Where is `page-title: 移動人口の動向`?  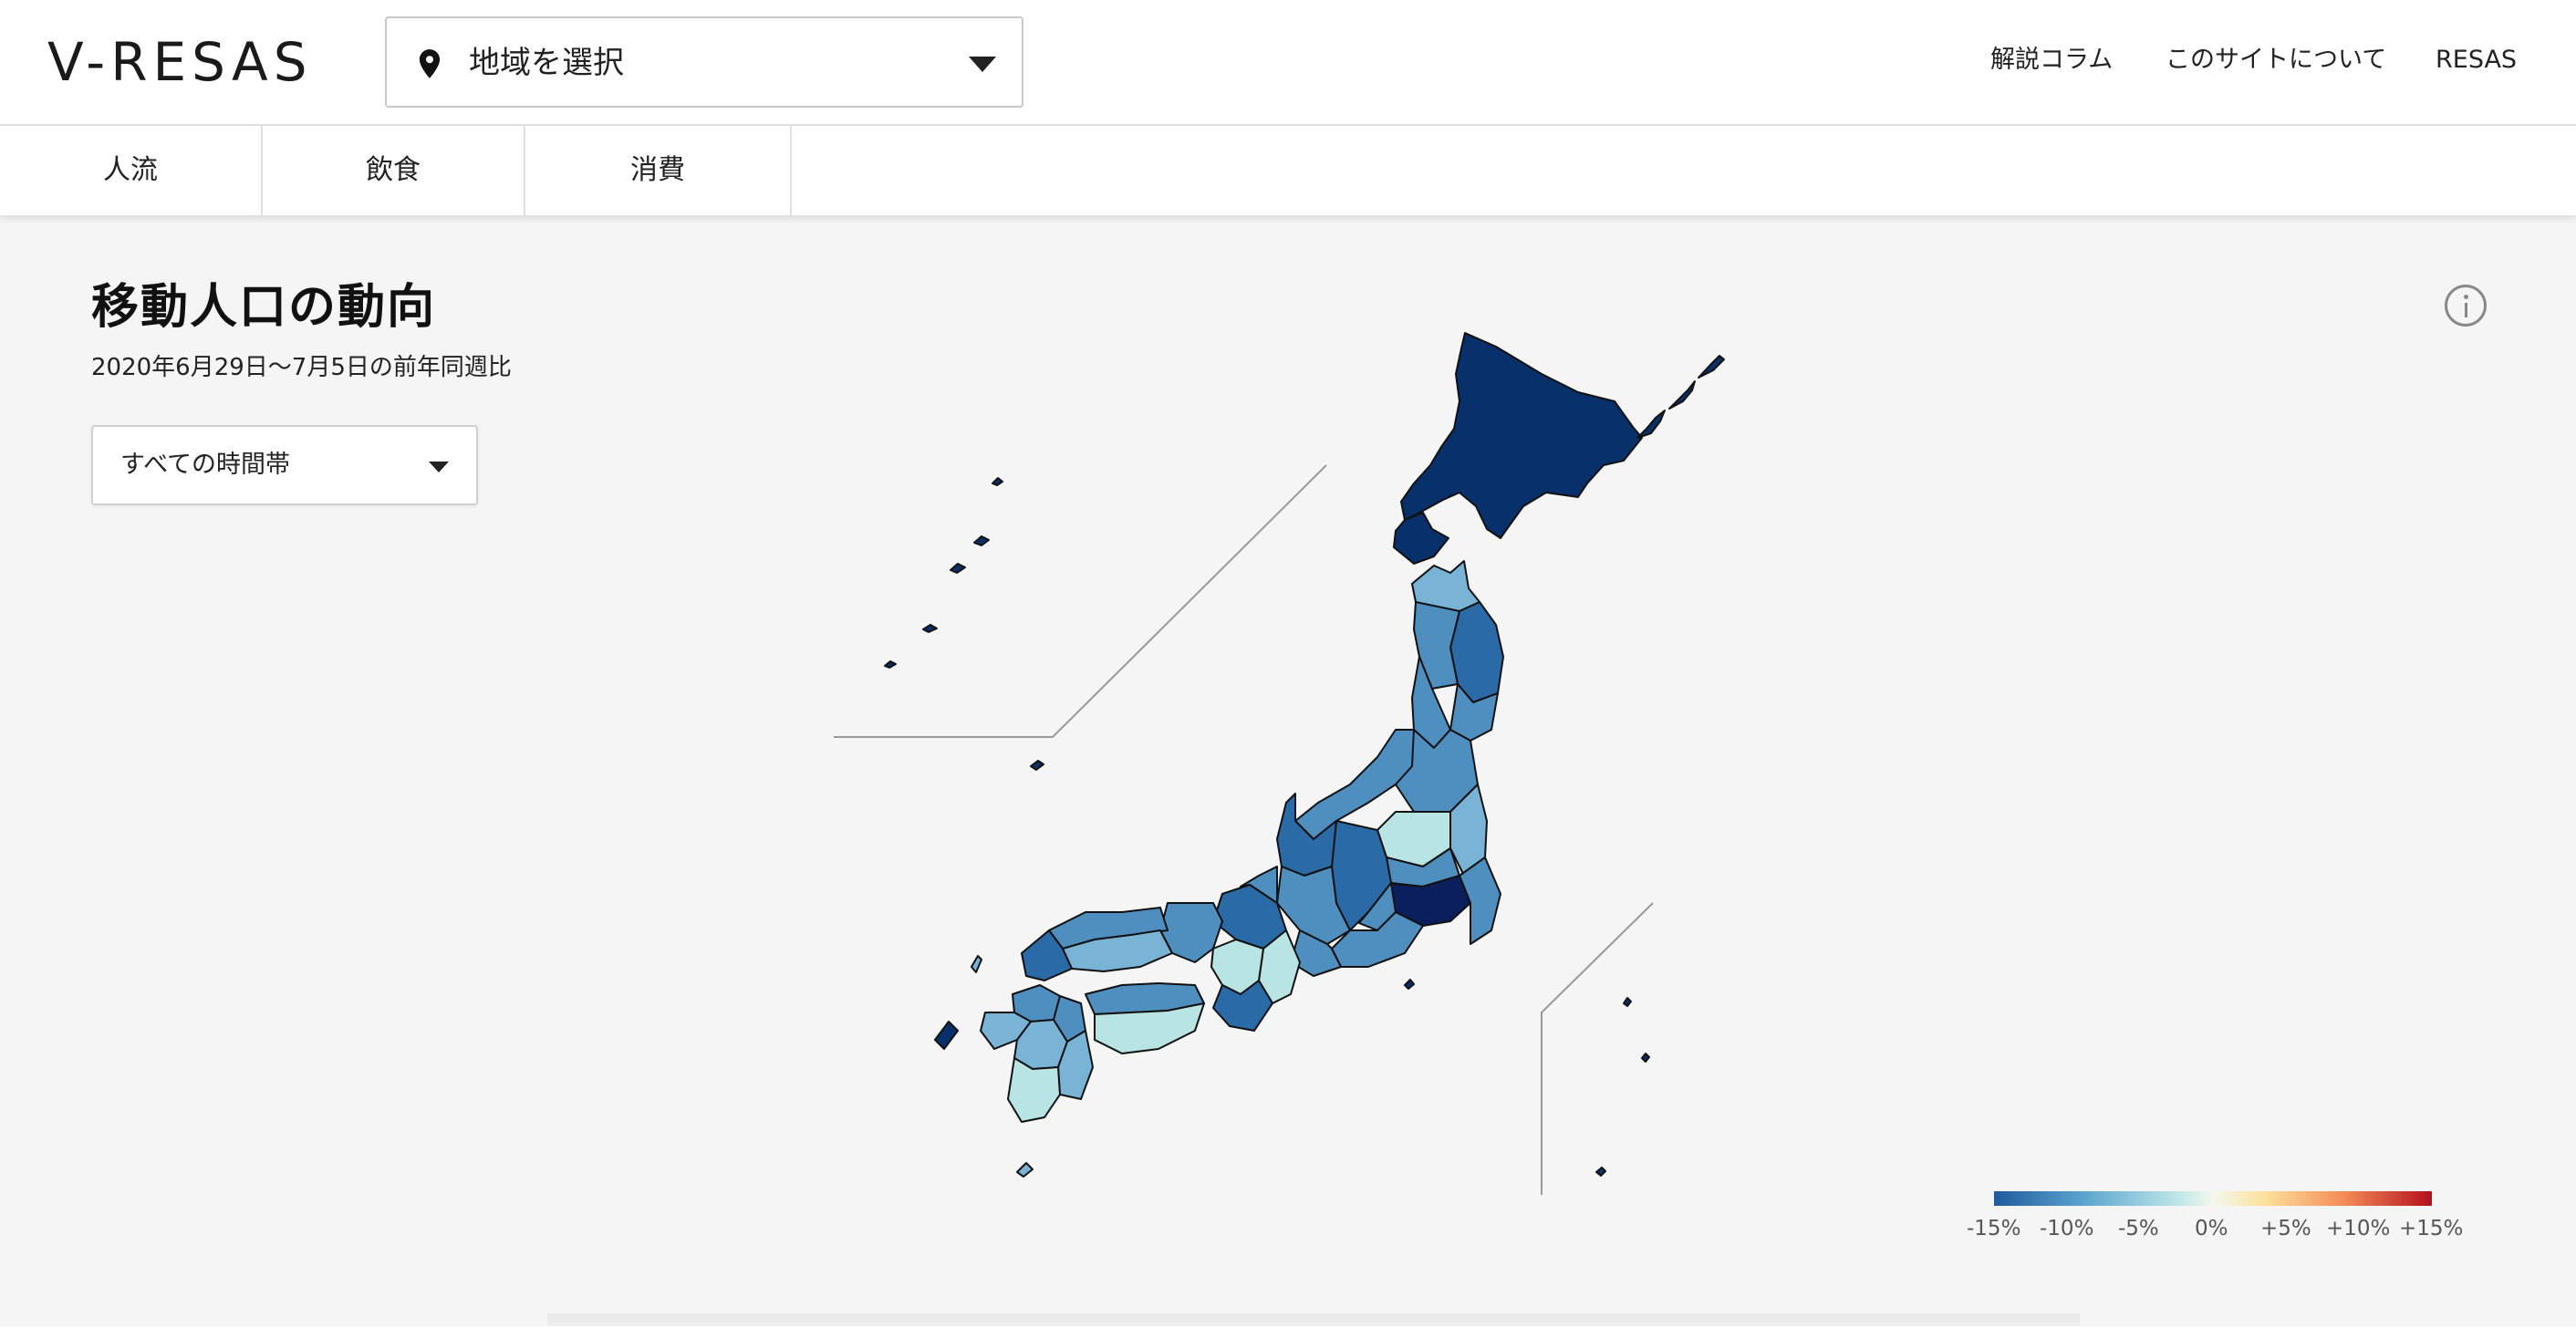
page-title: 移動人口の動向 is located at coordinates (264, 307).